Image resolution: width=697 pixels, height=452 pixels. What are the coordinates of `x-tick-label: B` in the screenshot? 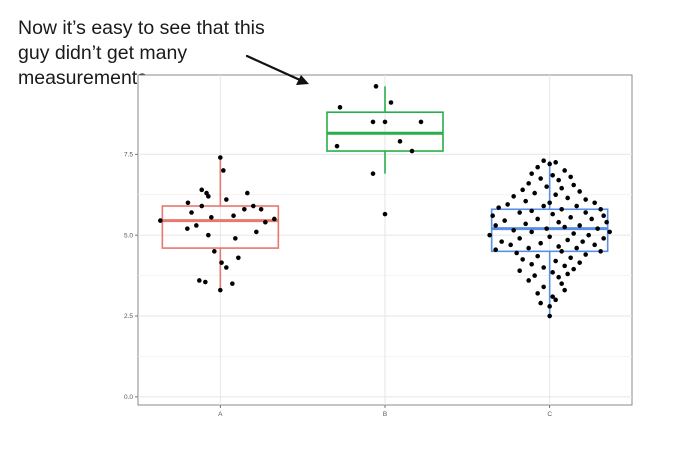 It's located at (385, 414).